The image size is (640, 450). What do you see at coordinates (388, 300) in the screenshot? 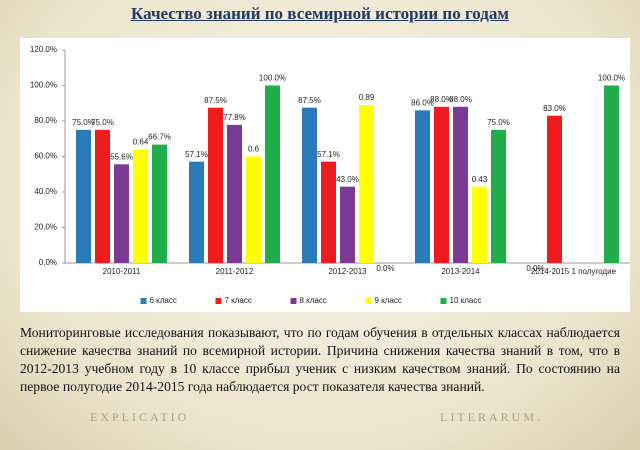
I see `legend-label: 9 класс` at bounding box center [388, 300].